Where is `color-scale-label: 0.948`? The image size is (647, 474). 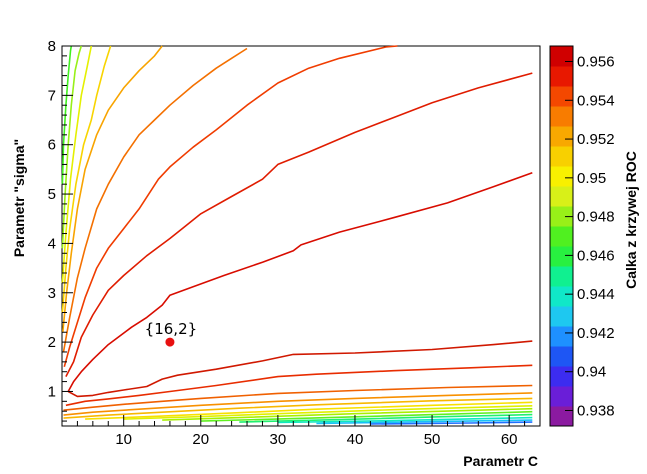 color-scale-label: 0.948 is located at coordinates (596, 217).